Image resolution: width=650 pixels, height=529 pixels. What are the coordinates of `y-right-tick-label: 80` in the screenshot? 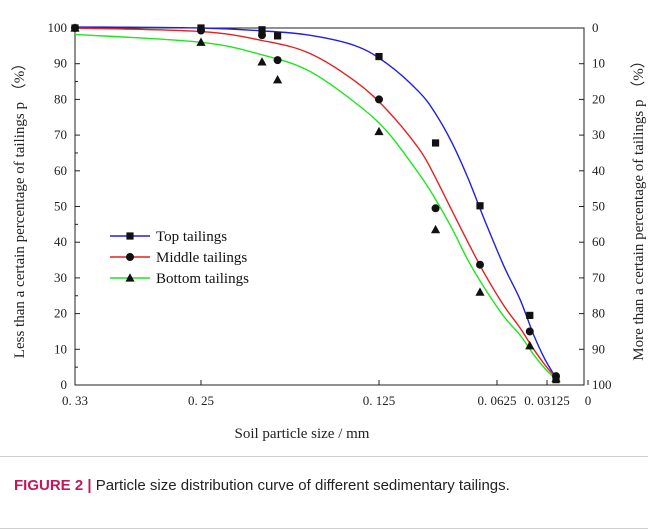 It's located at (598, 313).